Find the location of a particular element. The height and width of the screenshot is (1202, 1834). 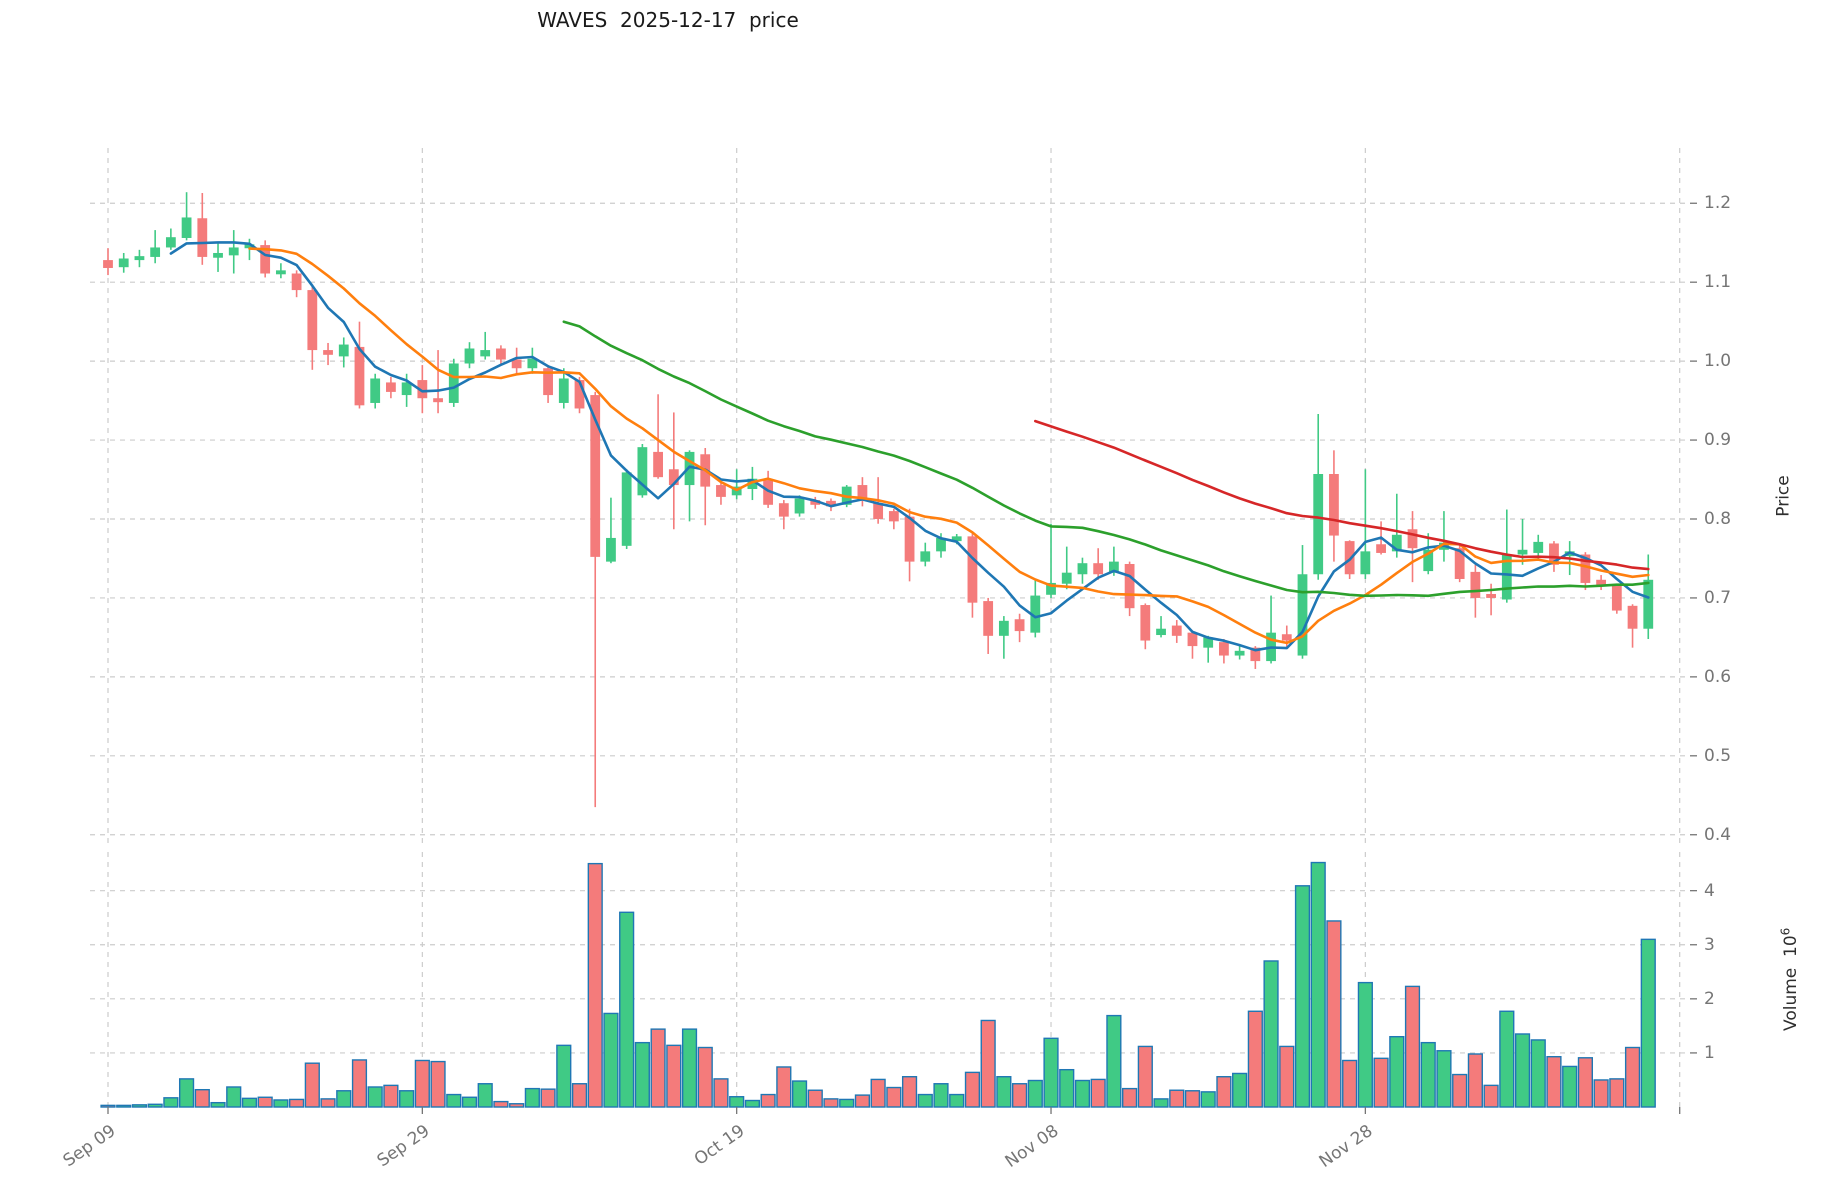

price-tick-label: 0.6 is located at coordinates (1718, 676).